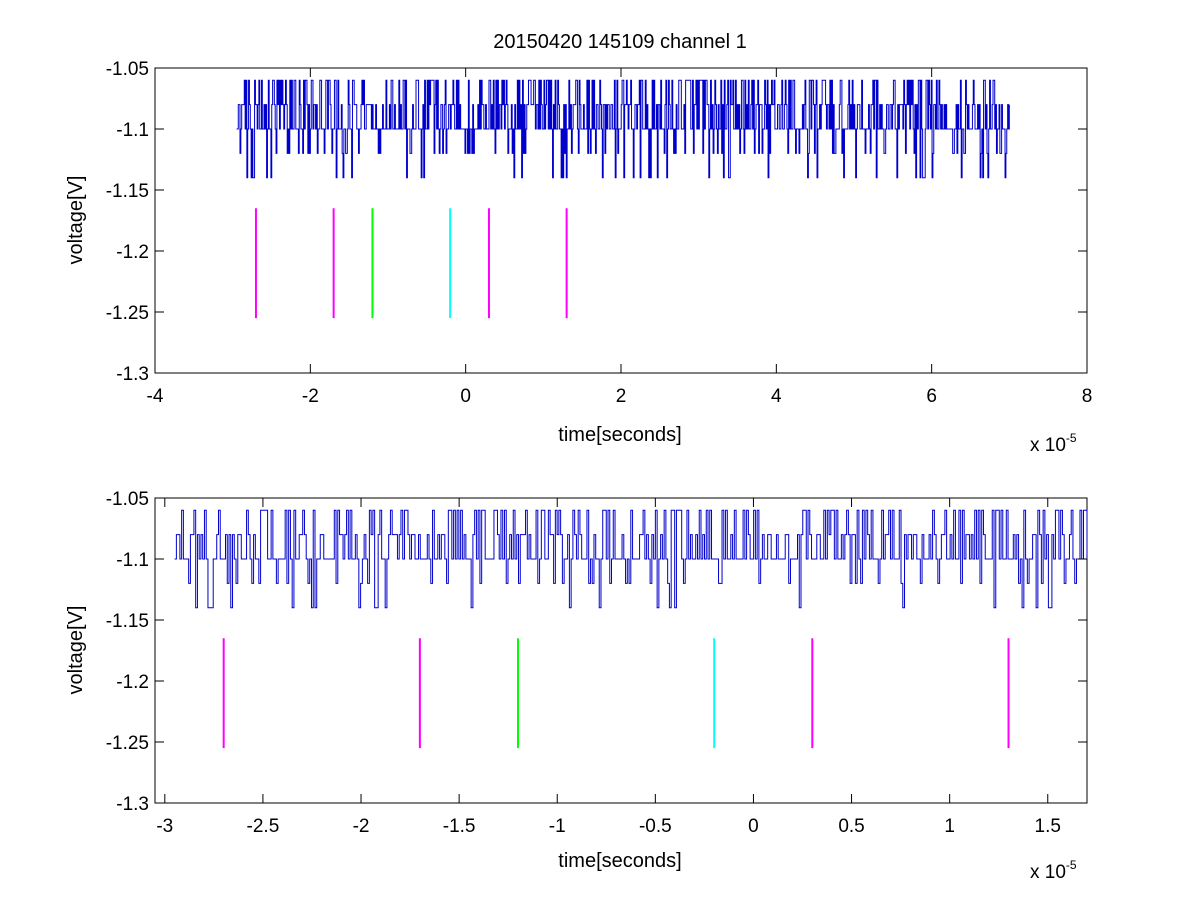  I want to click on top-y-tick-label: -1.15, so click(127, 191).